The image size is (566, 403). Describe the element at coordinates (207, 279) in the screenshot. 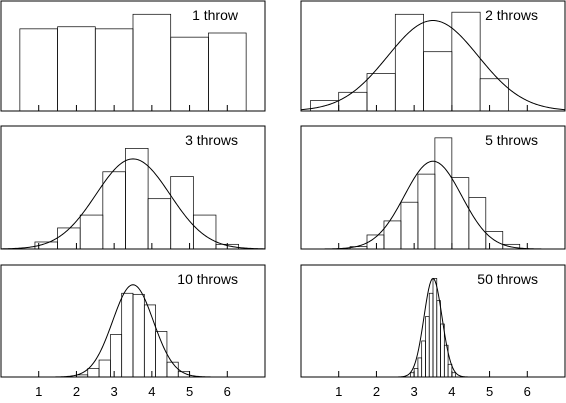

I see `panel-title: 10 throws` at that location.